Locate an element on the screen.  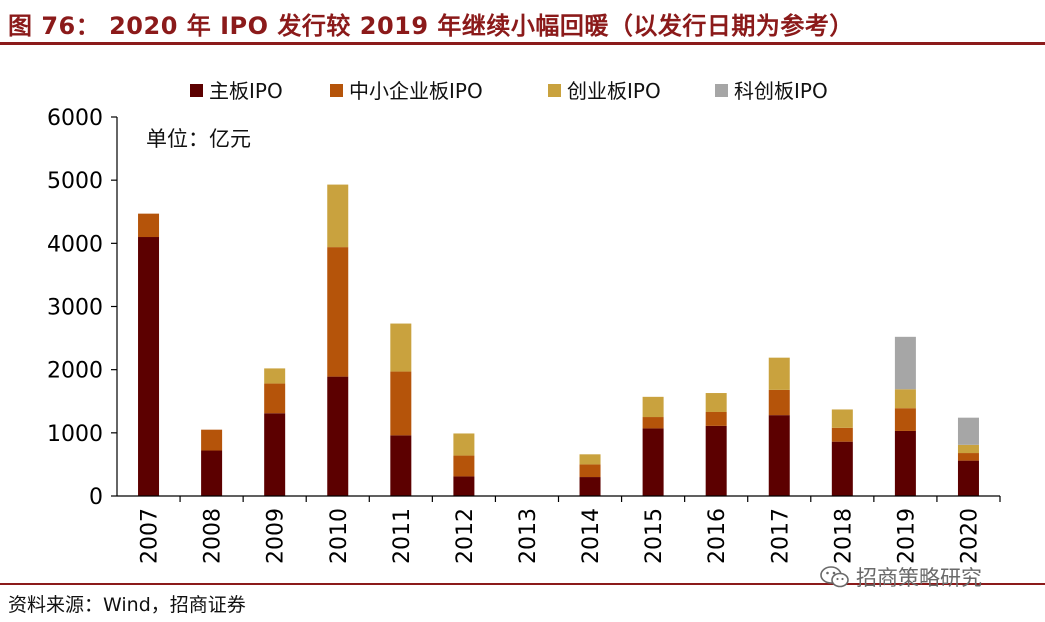
legend-item: 主板IPO is located at coordinates (236, 91).